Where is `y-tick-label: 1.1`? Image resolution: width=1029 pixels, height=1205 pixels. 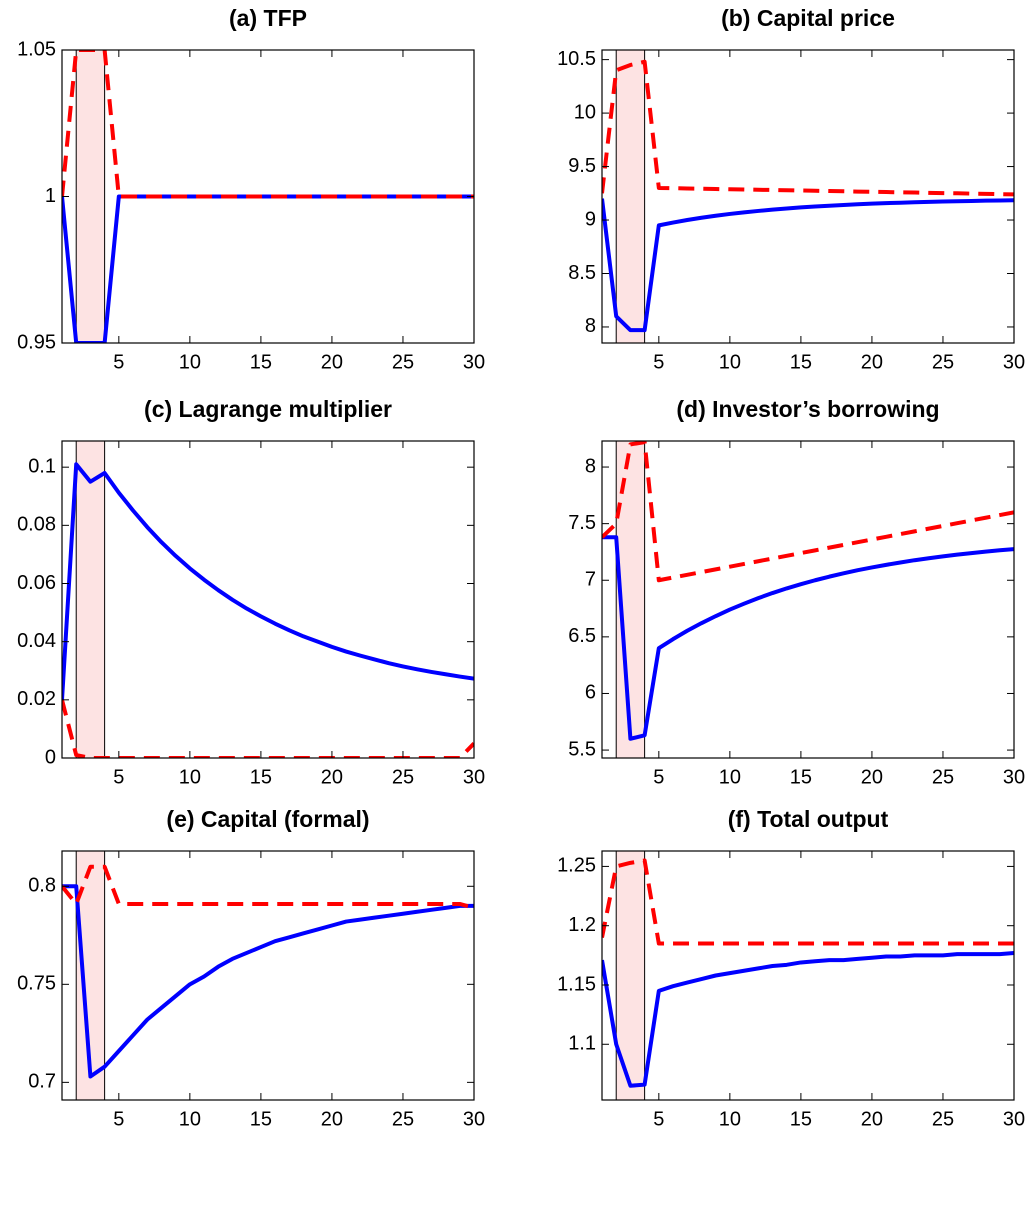
y-tick-label: 1.1 is located at coordinates (582, 1044).